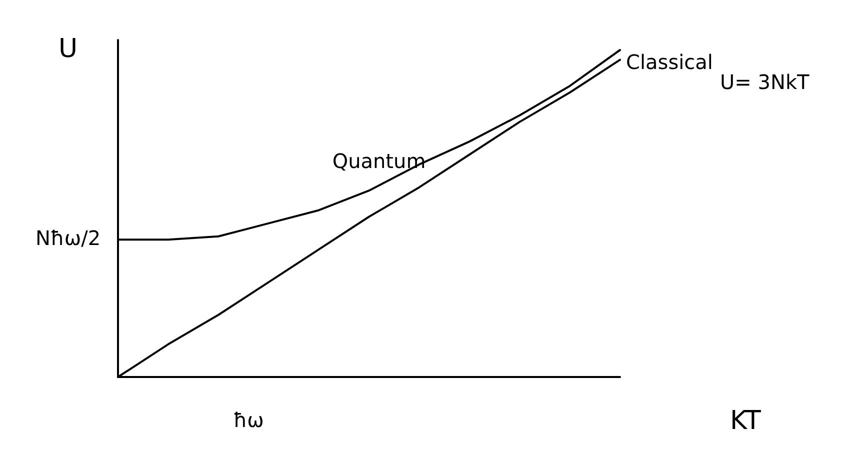  Describe the element at coordinates (68, 238) in the screenshot. I see `text: Nħω/2` at that location.